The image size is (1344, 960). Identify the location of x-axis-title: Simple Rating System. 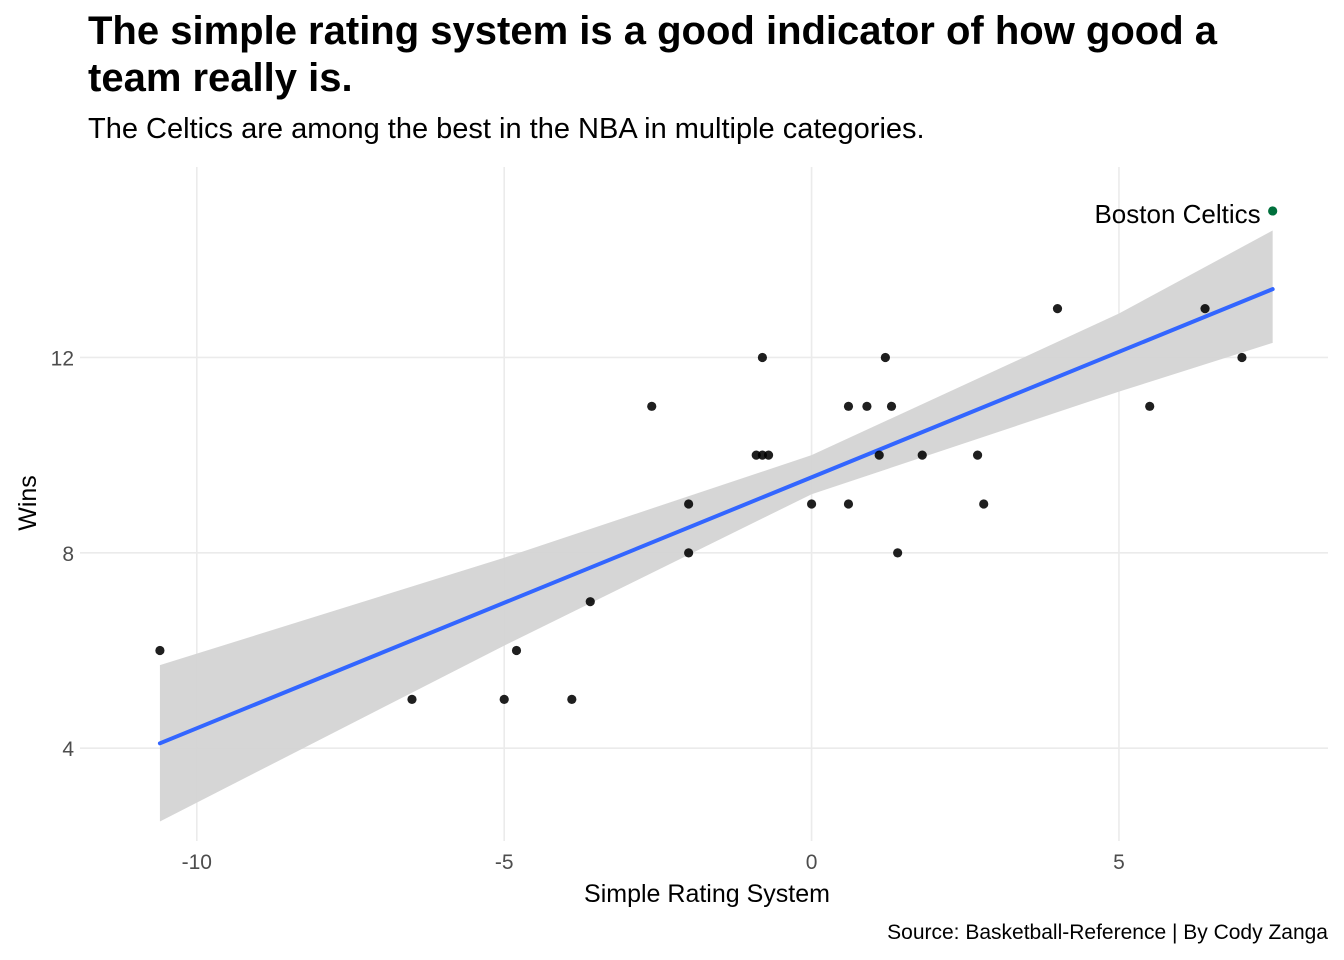
(707, 894).